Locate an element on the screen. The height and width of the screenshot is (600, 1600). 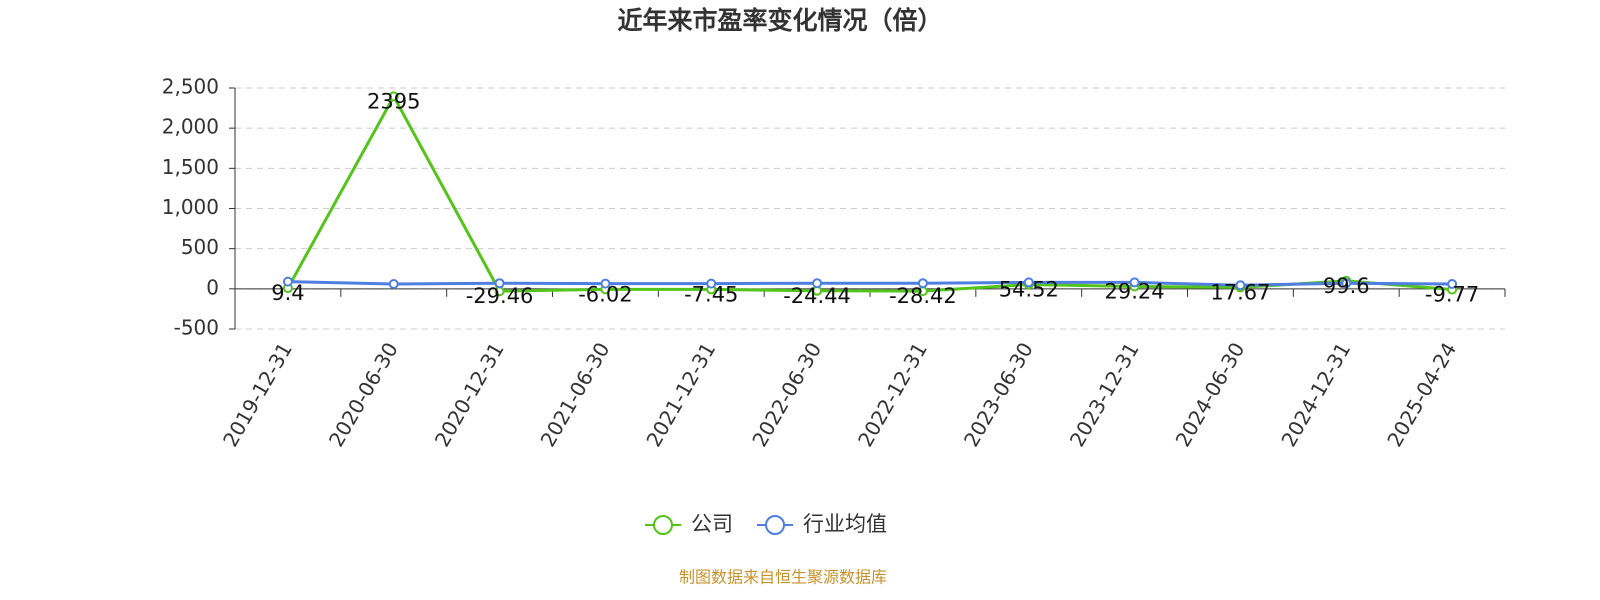
data-label: 99.6 is located at coordinates (1346, 286).